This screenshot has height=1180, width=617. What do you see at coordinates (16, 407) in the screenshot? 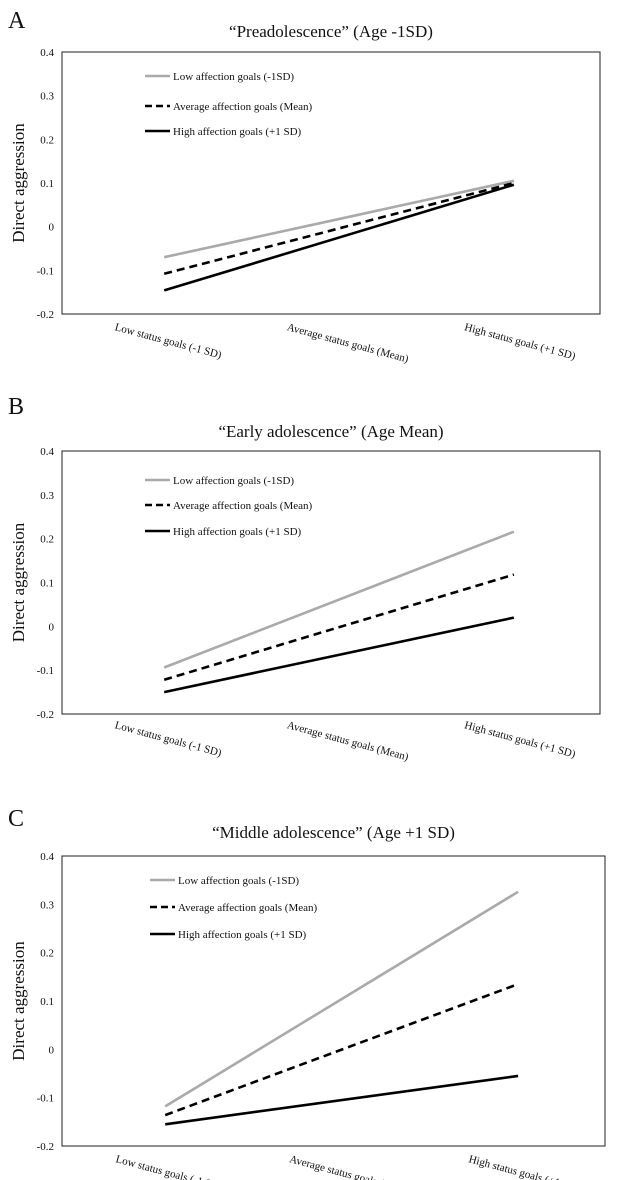
I see `panel-letter: B` at bounding box center [16, 407].